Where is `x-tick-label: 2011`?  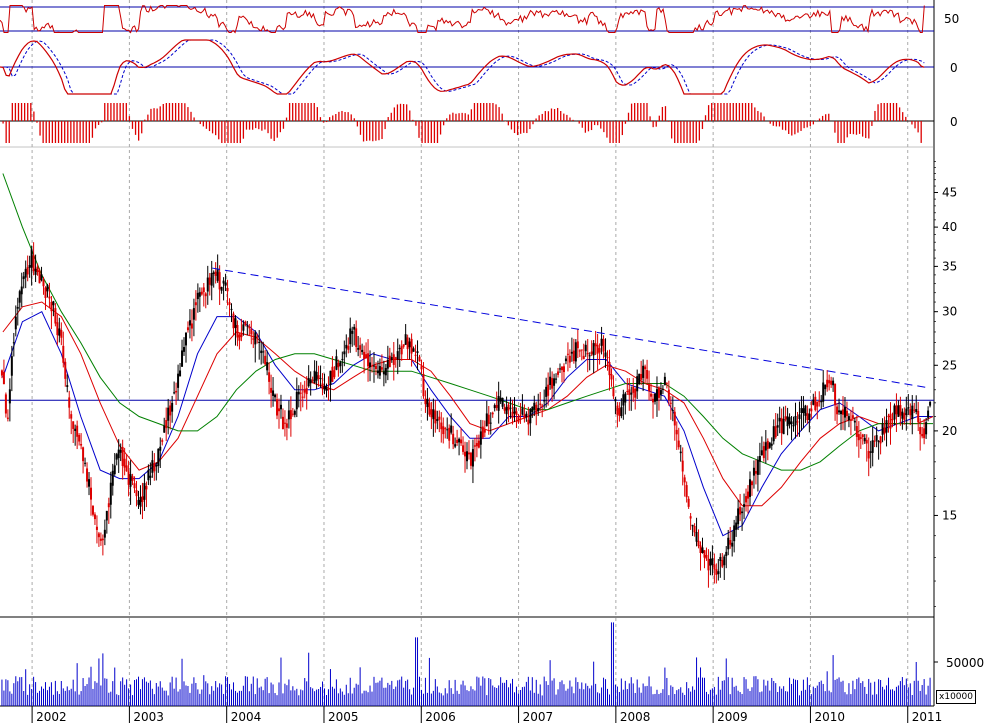 x-tick-label: 2011 is located at coordinates (927, 716).